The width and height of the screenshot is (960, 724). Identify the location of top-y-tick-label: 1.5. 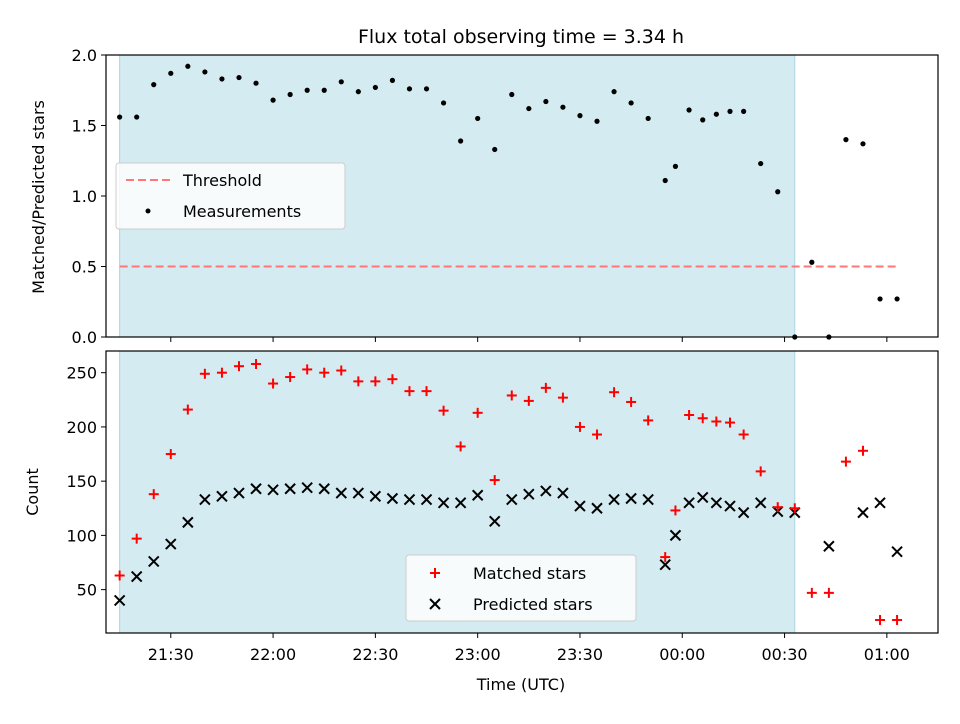
(84, 126).